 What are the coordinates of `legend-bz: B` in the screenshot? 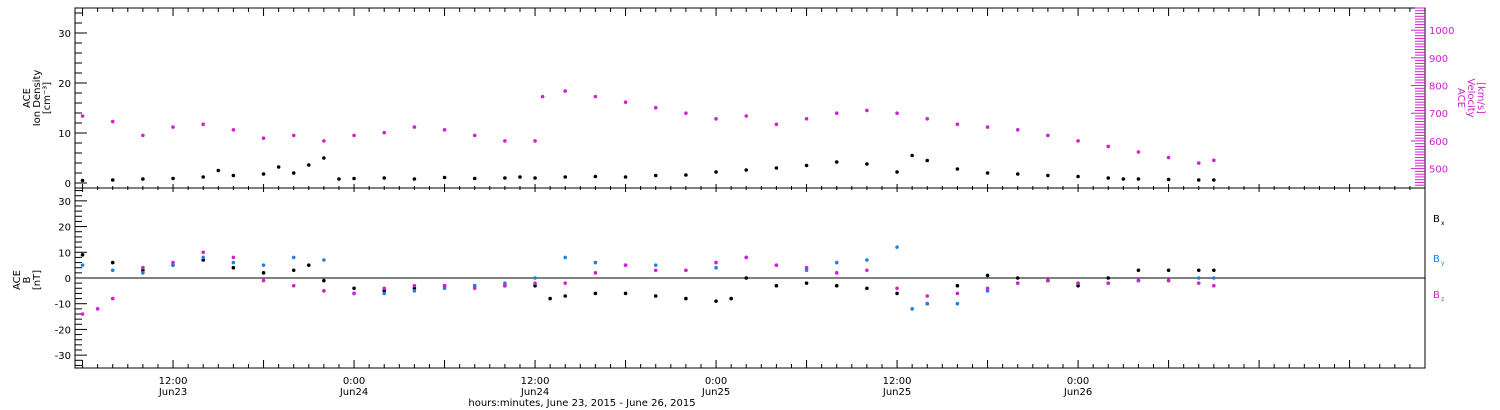 It's located at (1436, 295).